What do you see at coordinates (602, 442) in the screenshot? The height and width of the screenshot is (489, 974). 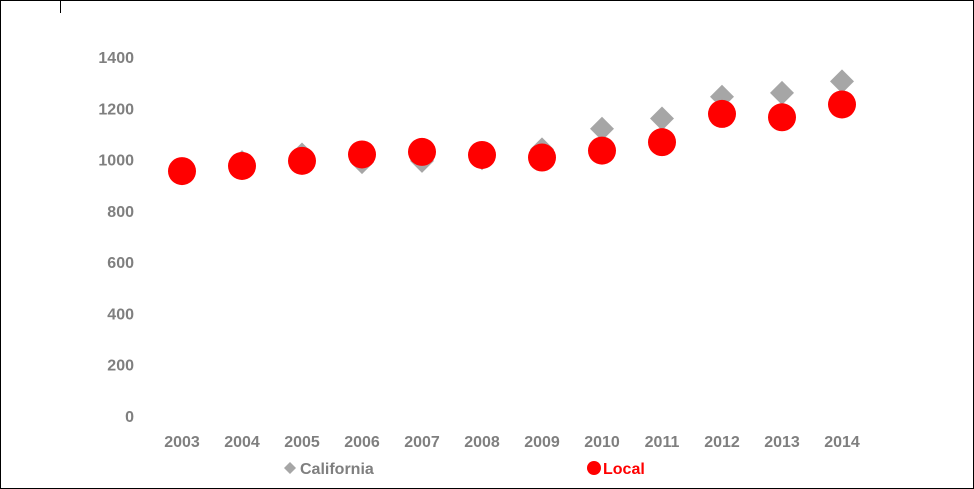 I see `x-tick-label: 2010` at bounding box center [602, 442].